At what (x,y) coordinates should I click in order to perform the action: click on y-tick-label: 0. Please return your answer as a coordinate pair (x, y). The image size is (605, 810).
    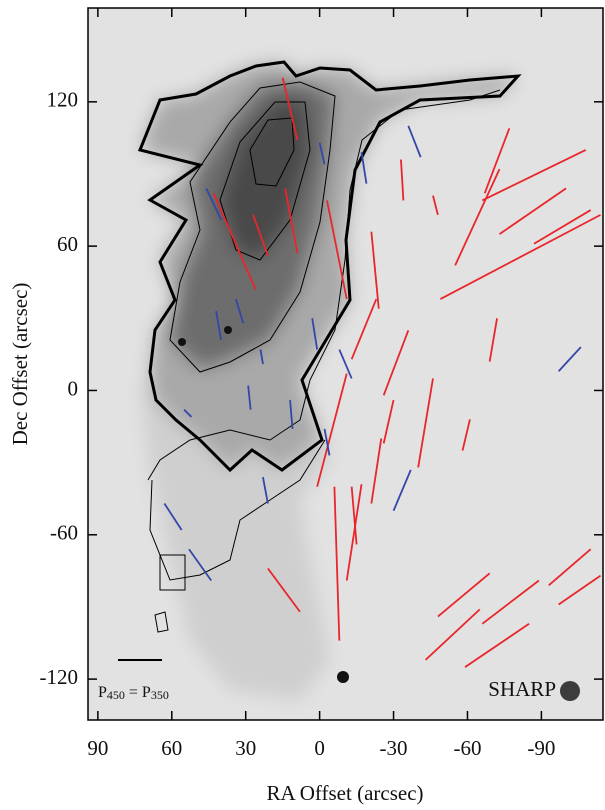
    Looking at the image, I should click on (73, 388).